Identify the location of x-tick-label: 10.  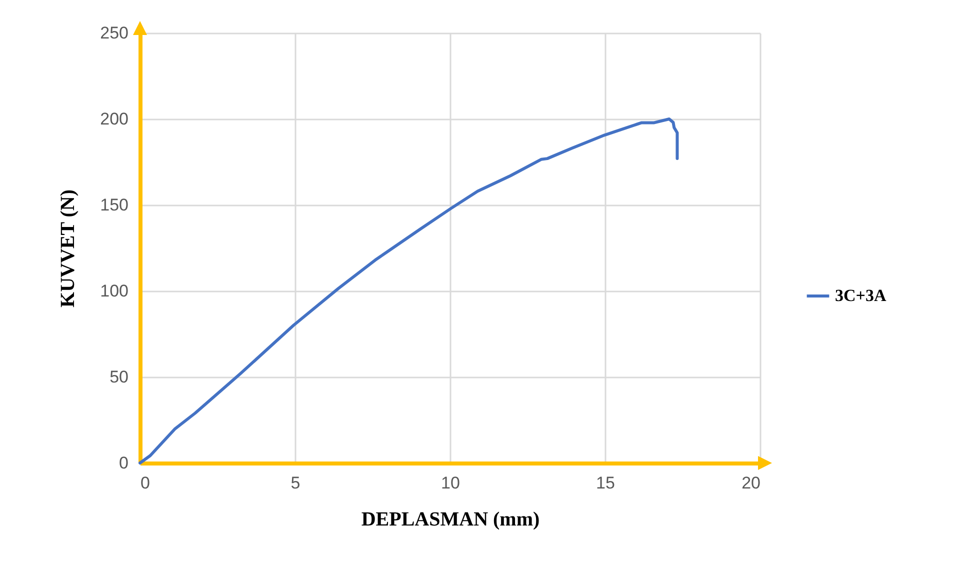
(450, 483).